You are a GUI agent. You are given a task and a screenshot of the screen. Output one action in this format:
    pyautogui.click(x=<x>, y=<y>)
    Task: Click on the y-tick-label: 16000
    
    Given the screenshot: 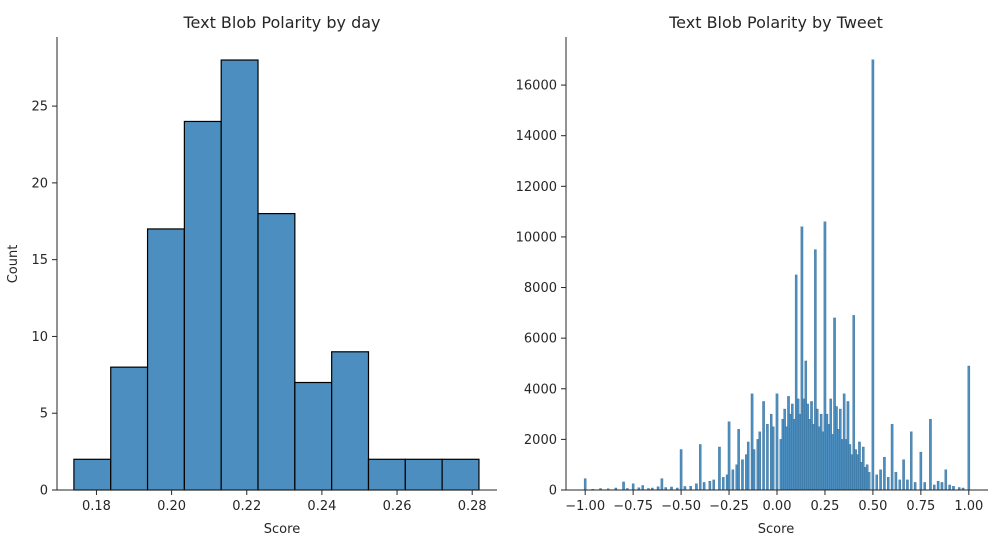 What is the action you would take?
    pyautogui.click(x=536, y=86)
    